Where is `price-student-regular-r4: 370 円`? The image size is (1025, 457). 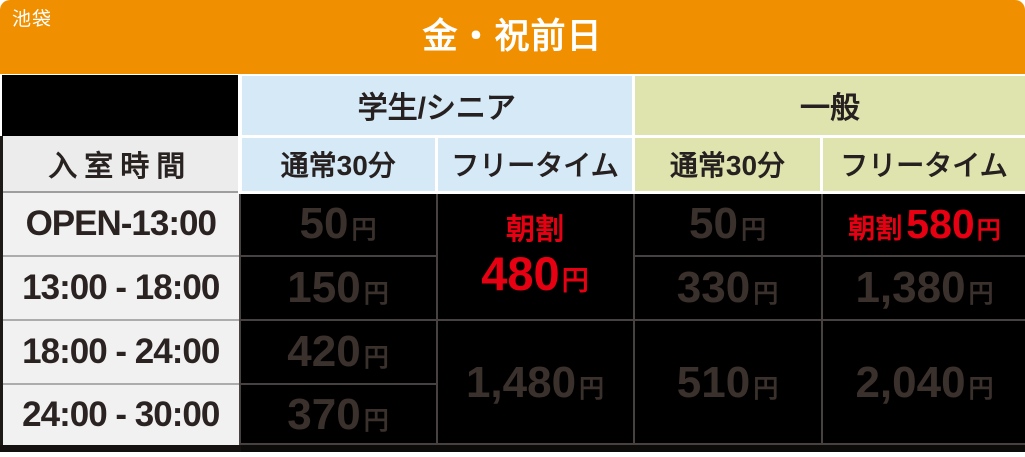
price-student-regular-r4: 370 円 is located at coordinates (337, 417).